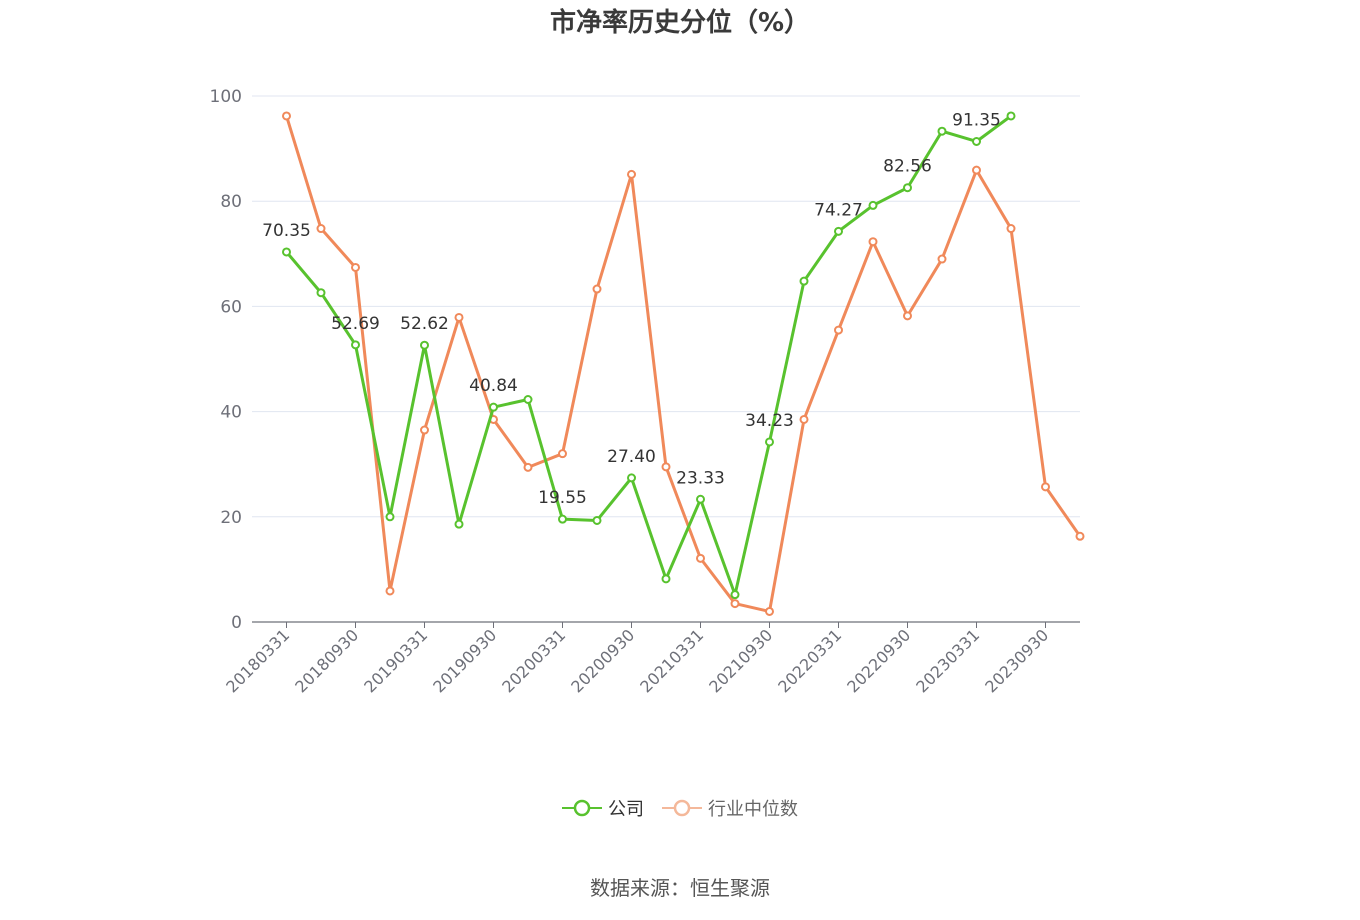  Describe the element at coordinates (907, 167) in the screenshot. I see `data-label: 82.56` at that location.